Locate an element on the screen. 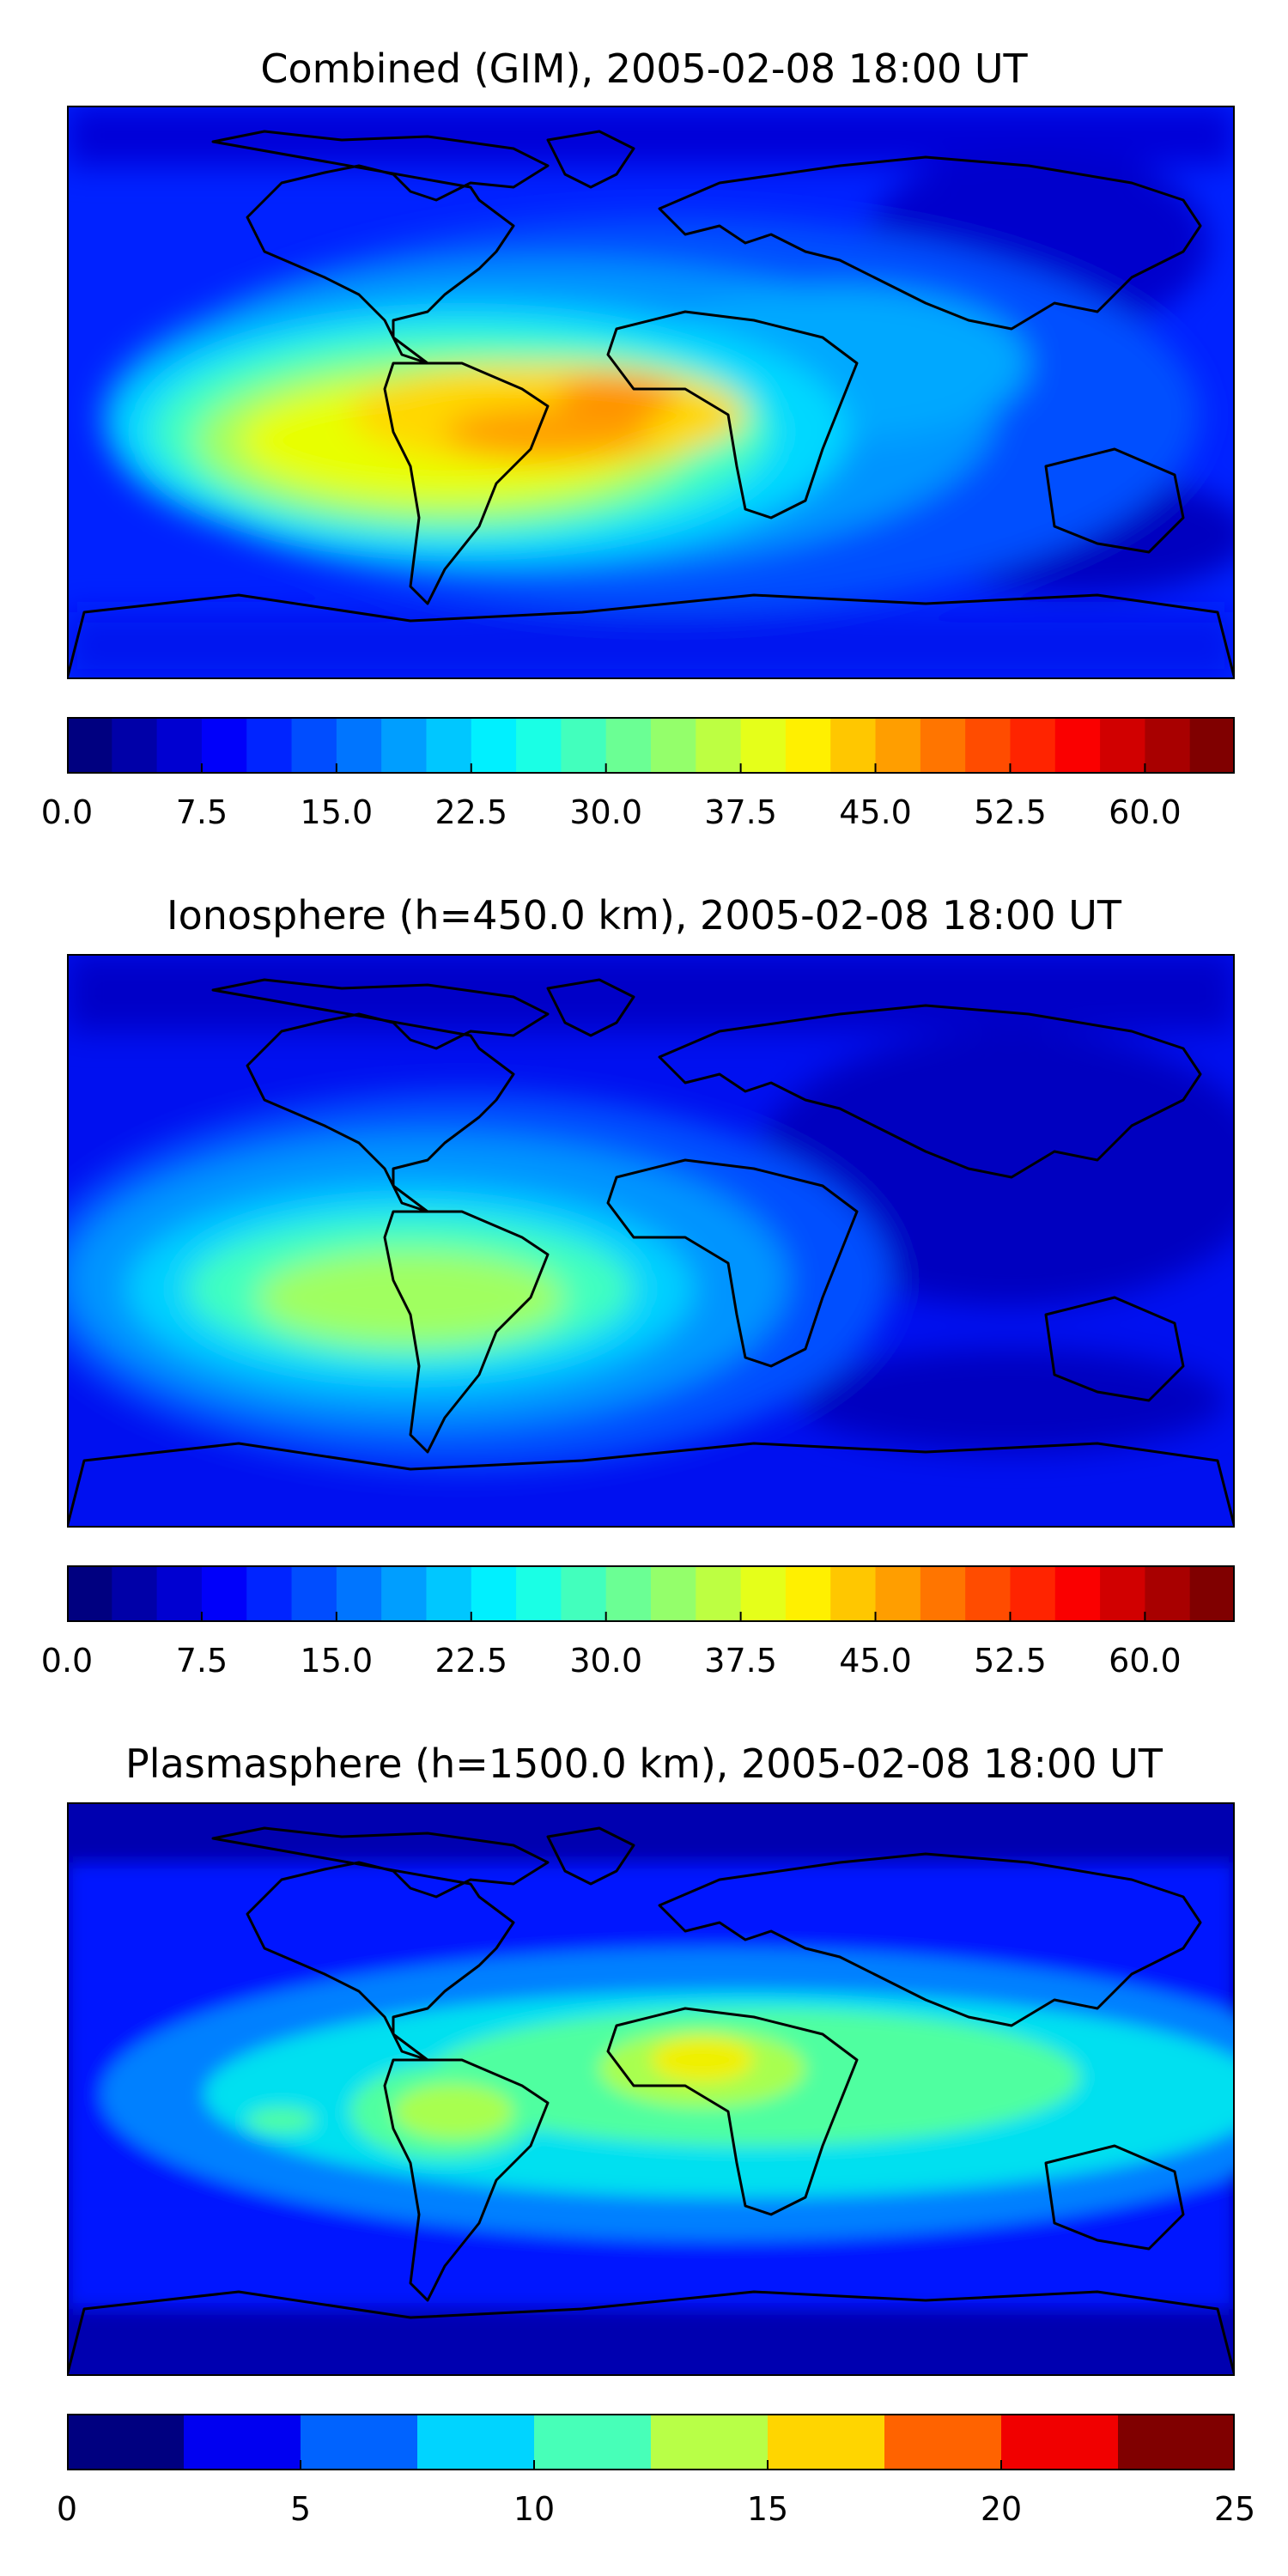 The height and width of the screenshot is (2576, 1288). colorbar-ticks-plasmasphere: 0 5 10 15 20 25 is located at coordinates (656, 2510).